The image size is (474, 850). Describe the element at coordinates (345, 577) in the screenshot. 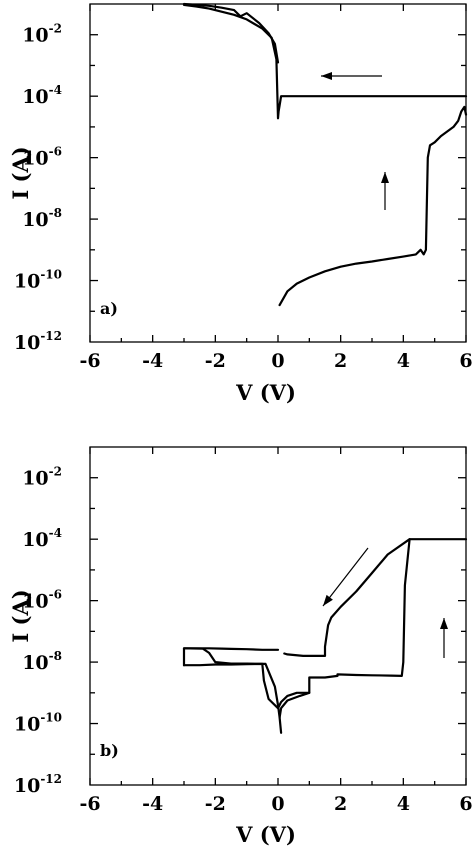

I see `sweep-arrow` at that location.